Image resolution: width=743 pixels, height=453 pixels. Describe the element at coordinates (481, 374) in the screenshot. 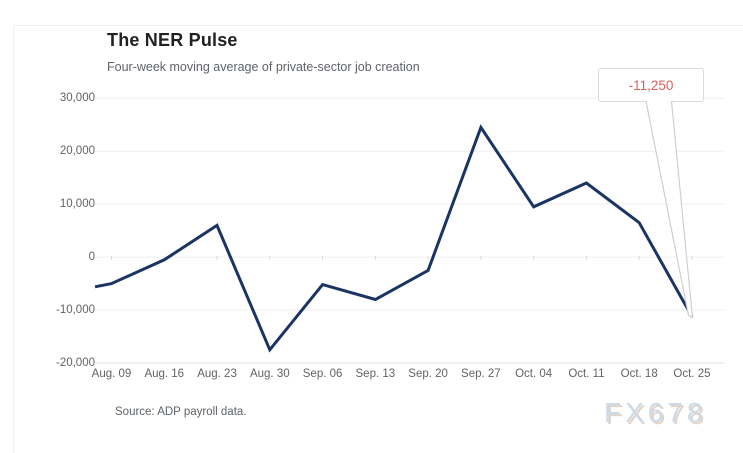

I see `x-tick-label: Sep. 27` at that location.